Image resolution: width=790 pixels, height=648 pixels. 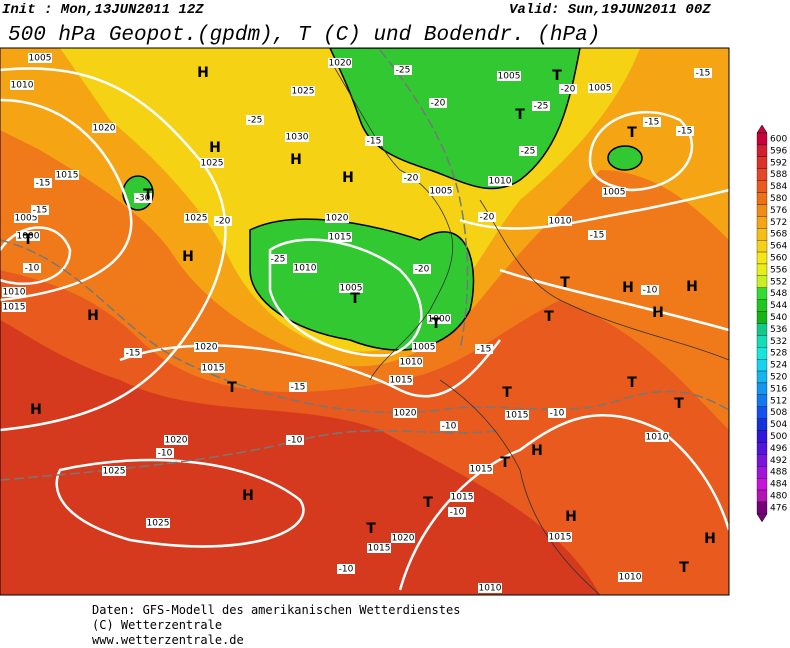 I want to click on isobar-label: 1030, so click(x=297, y=138).